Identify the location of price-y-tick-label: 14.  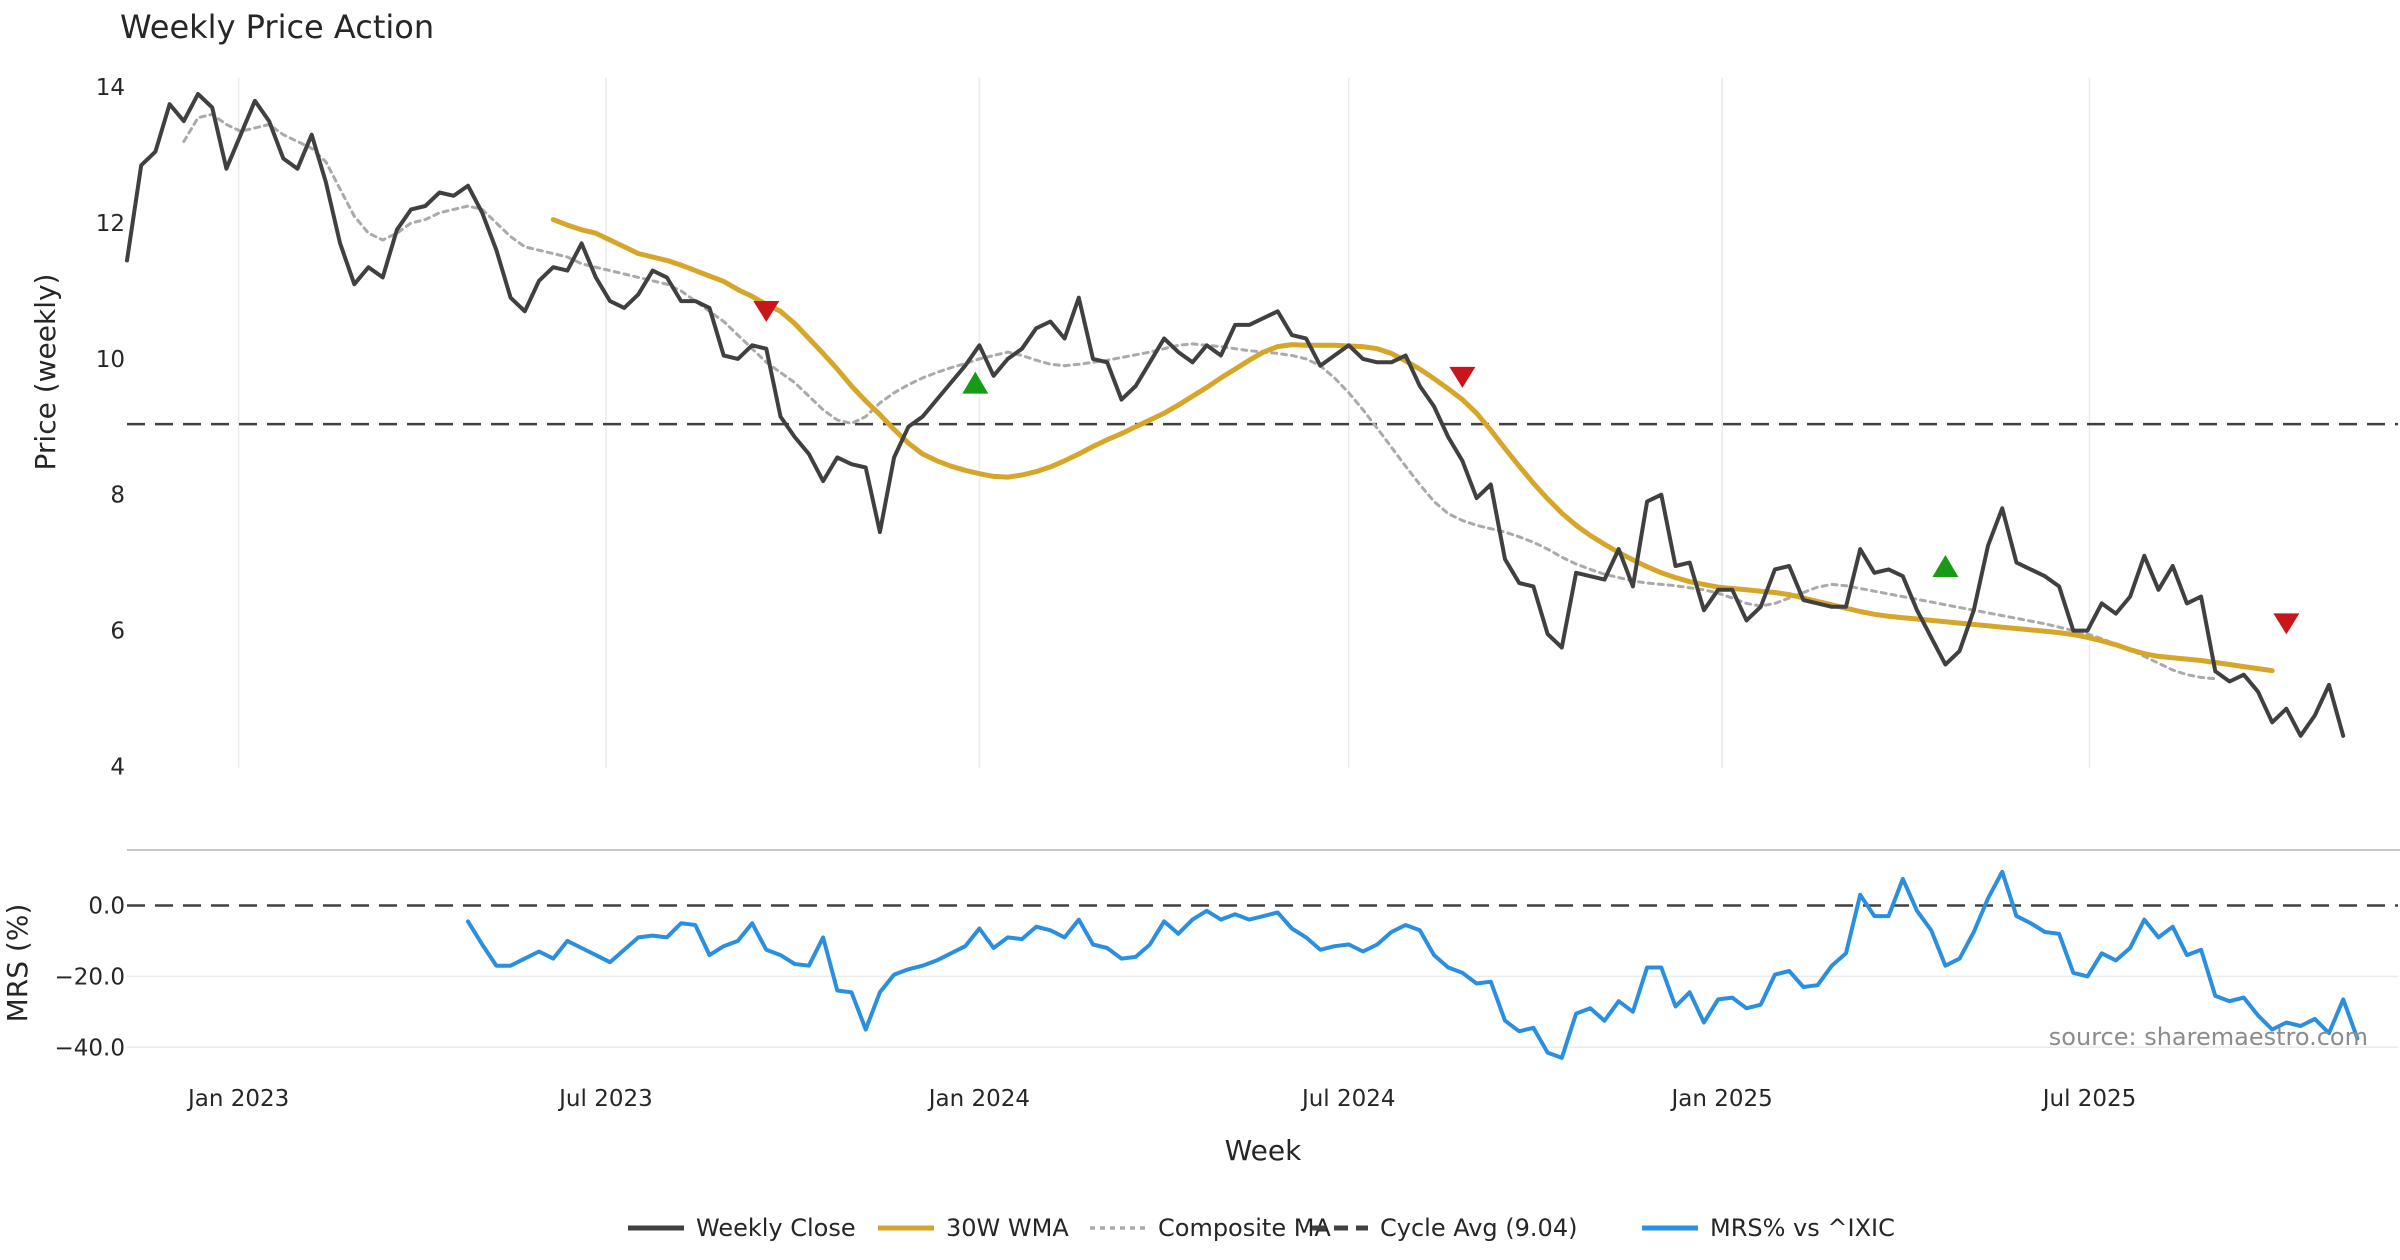
(110, 88).